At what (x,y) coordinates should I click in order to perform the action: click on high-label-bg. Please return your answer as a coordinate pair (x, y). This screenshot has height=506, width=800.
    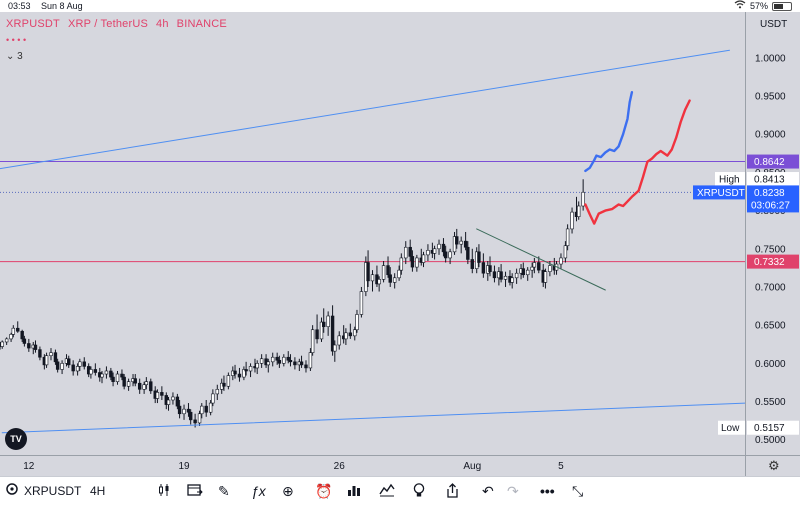
    Looking at the image, I should click on (730, 179).